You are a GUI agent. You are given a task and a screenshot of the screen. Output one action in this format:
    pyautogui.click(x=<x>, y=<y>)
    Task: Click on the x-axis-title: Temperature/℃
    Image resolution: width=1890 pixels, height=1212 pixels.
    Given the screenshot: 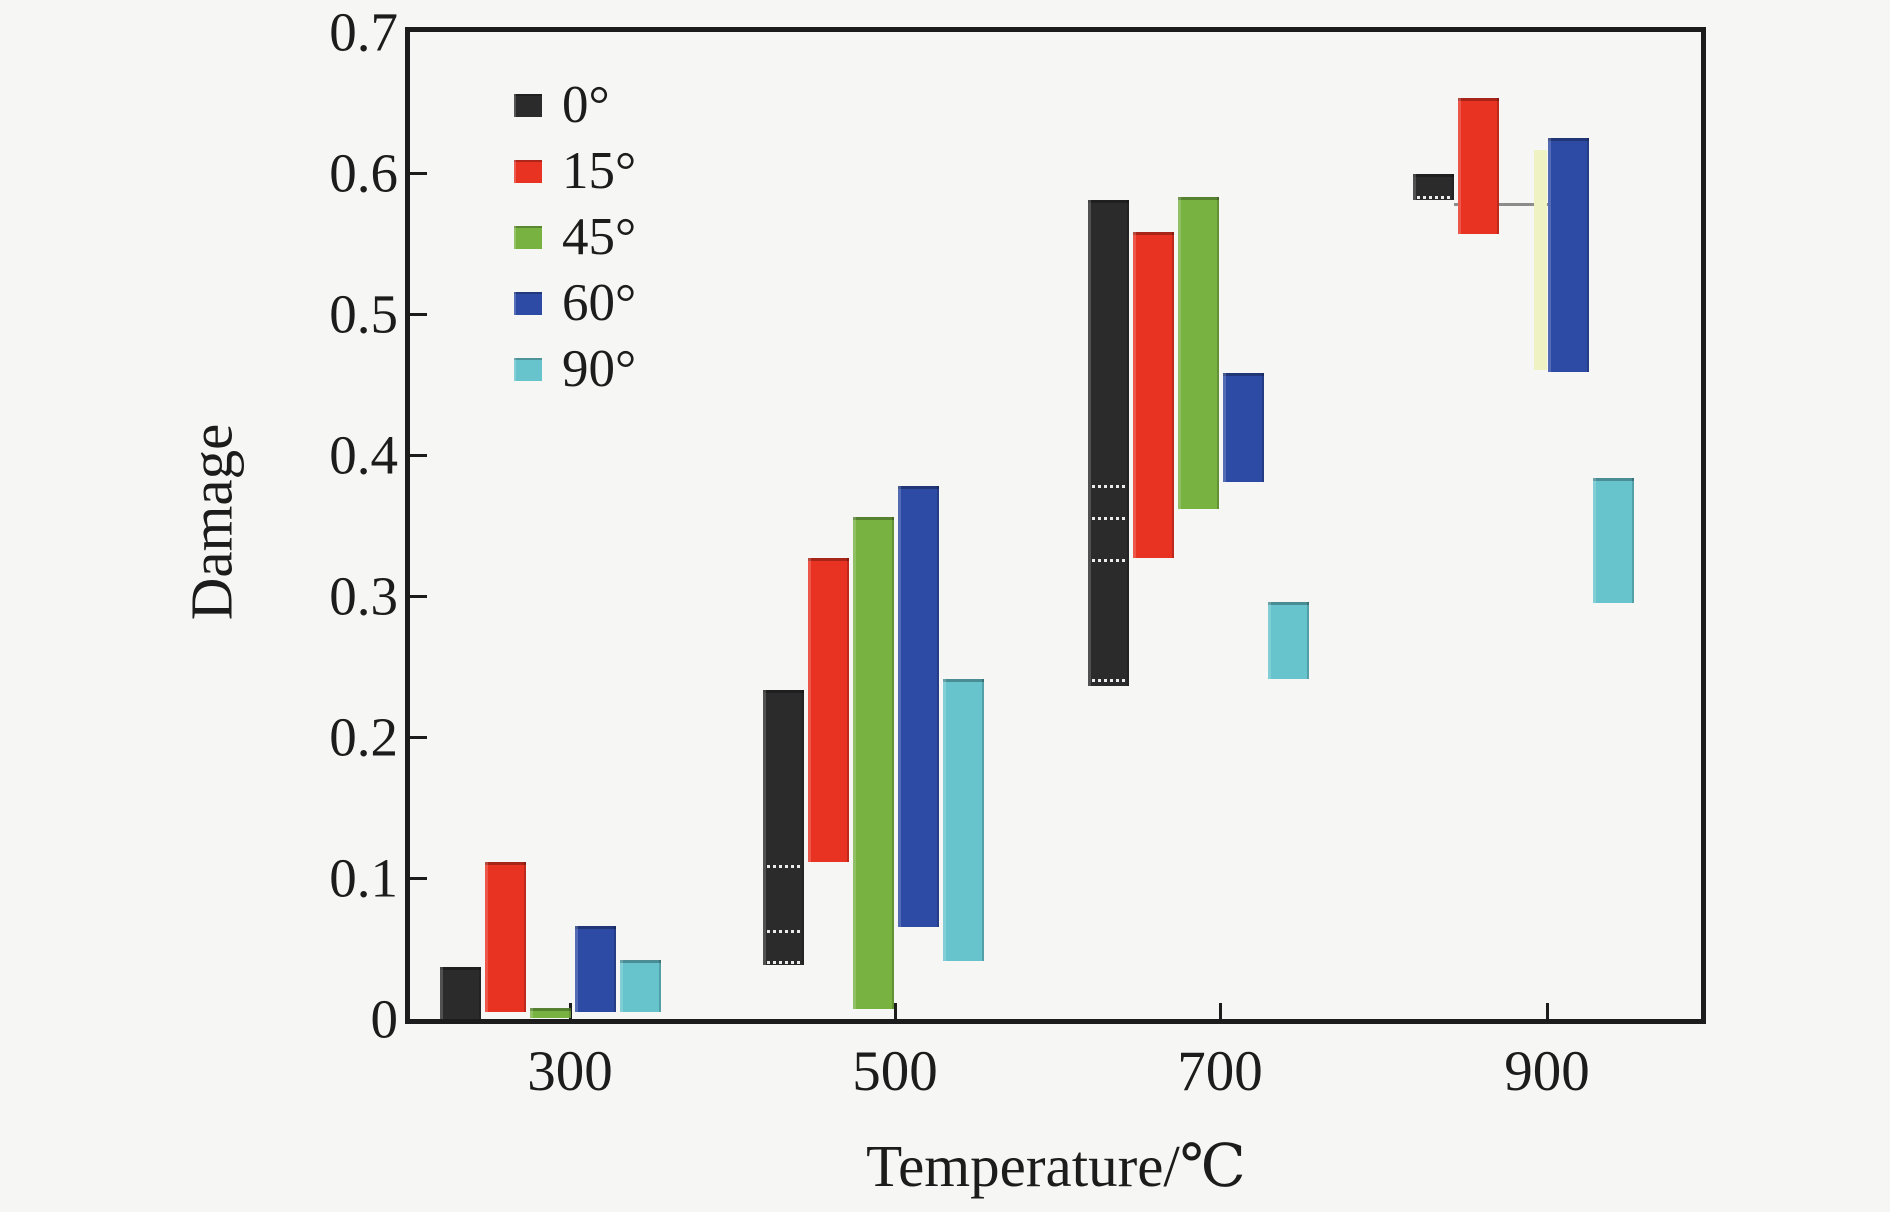 What is the action you would take?
    pyautogui.click(x=1056, y=1166)
    